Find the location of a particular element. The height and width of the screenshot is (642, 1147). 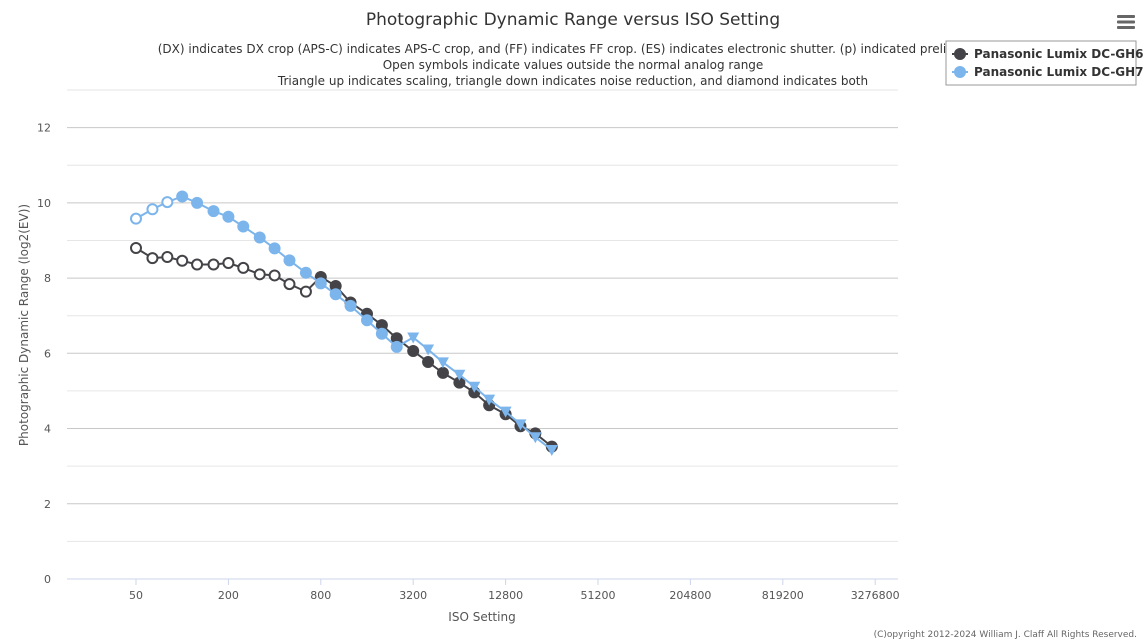

x-tick-label: 800 is located at coordinates (320, 595).